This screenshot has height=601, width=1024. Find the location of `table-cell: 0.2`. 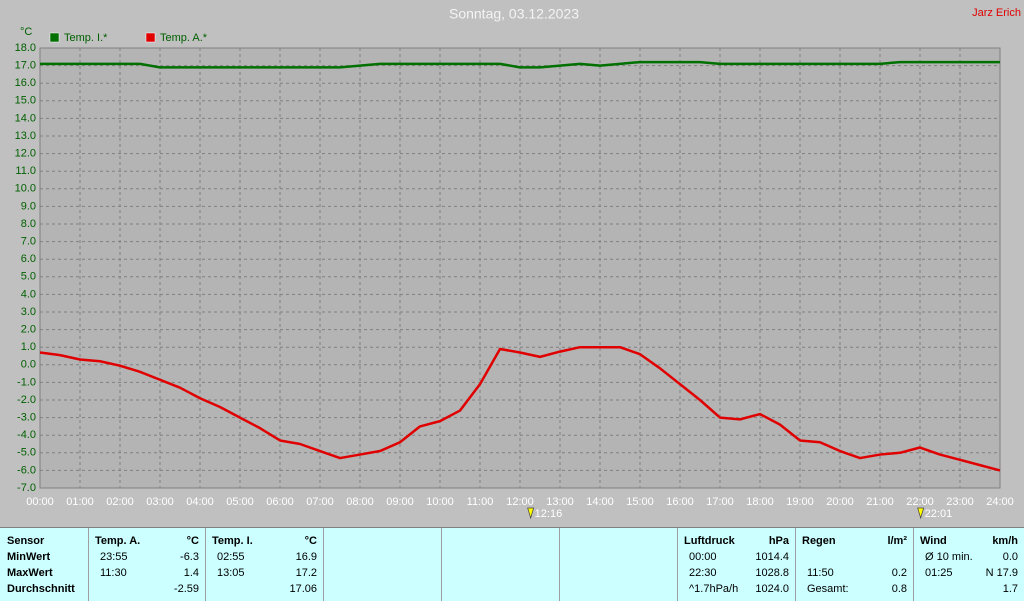

table-cell: 0.2 is located at coordinates (899, 573).